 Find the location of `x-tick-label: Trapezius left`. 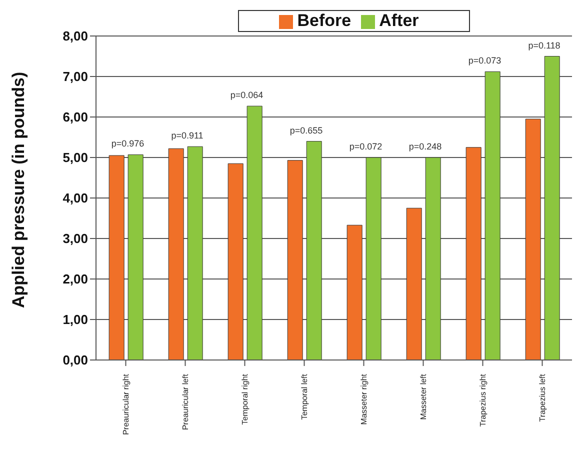

x-tick-label: Trapezius left is located at coordinates (542, 397).